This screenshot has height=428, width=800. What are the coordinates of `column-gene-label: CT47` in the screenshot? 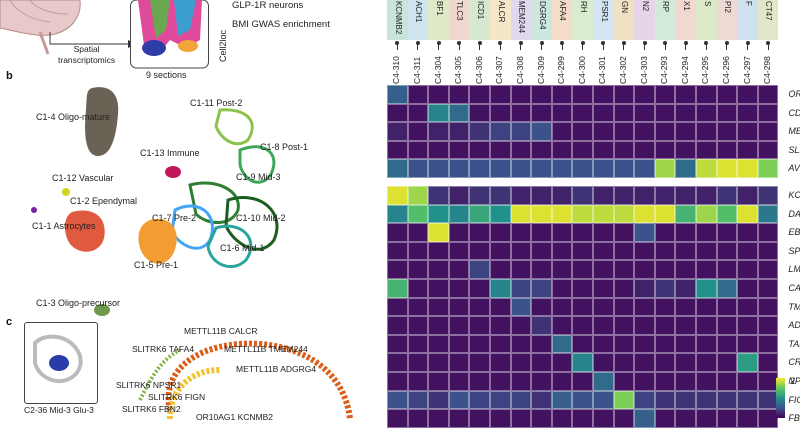 It's located at (769, 11).